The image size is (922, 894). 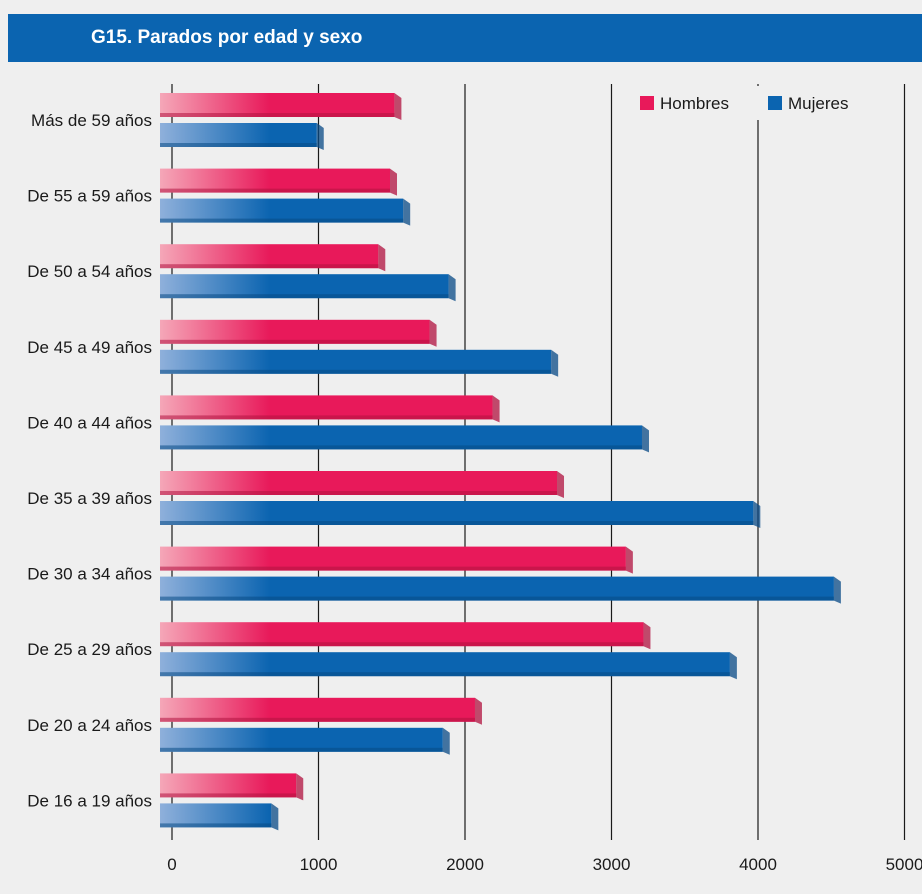 What do you see at coordinates (227, 37) in the screenshot?
I see `chart-title: G15. Parados por edad y sexo` at bounding box center [227, 37].